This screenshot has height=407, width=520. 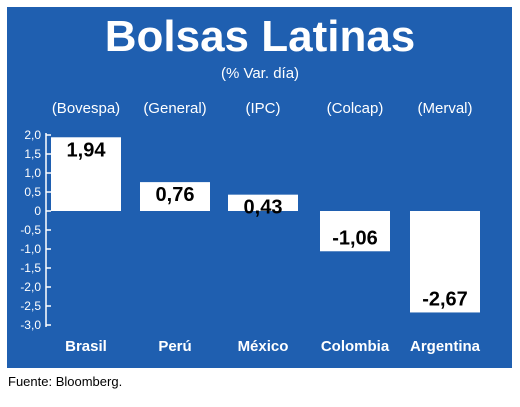 What do you see at coordinates (32, 173) in the screenshot?
I see `y-tick-label: 1,0` at bounding box center [32, 173].